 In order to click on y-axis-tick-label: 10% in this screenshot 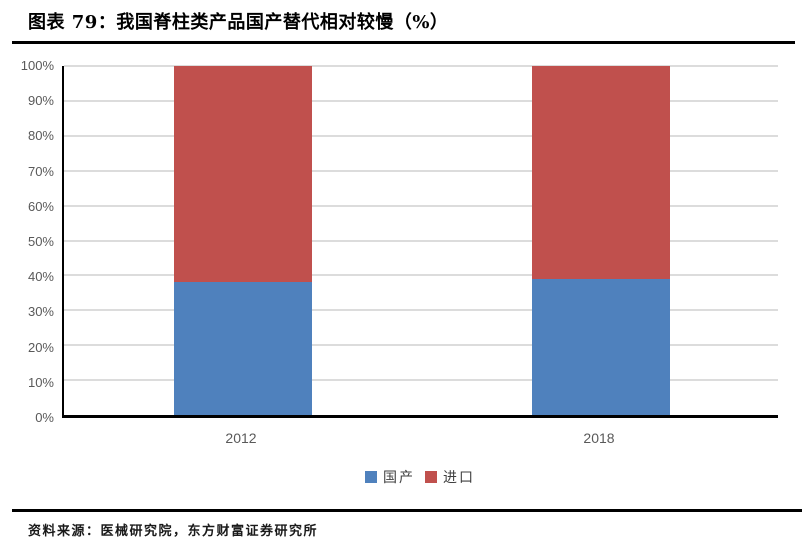, I will do `click(40, 382)`.